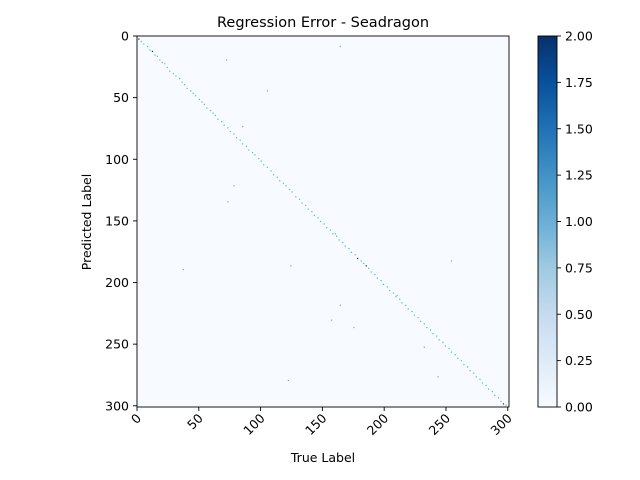 The height and width of the screenshot is (480, 640). I want to click on colorbar-tick-label: 0.00, so click(579, 407).